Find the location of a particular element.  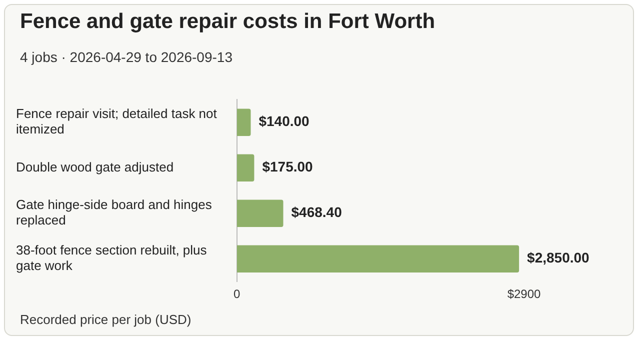

x-tick-label: $2900 is located at coordinates (524, 294).